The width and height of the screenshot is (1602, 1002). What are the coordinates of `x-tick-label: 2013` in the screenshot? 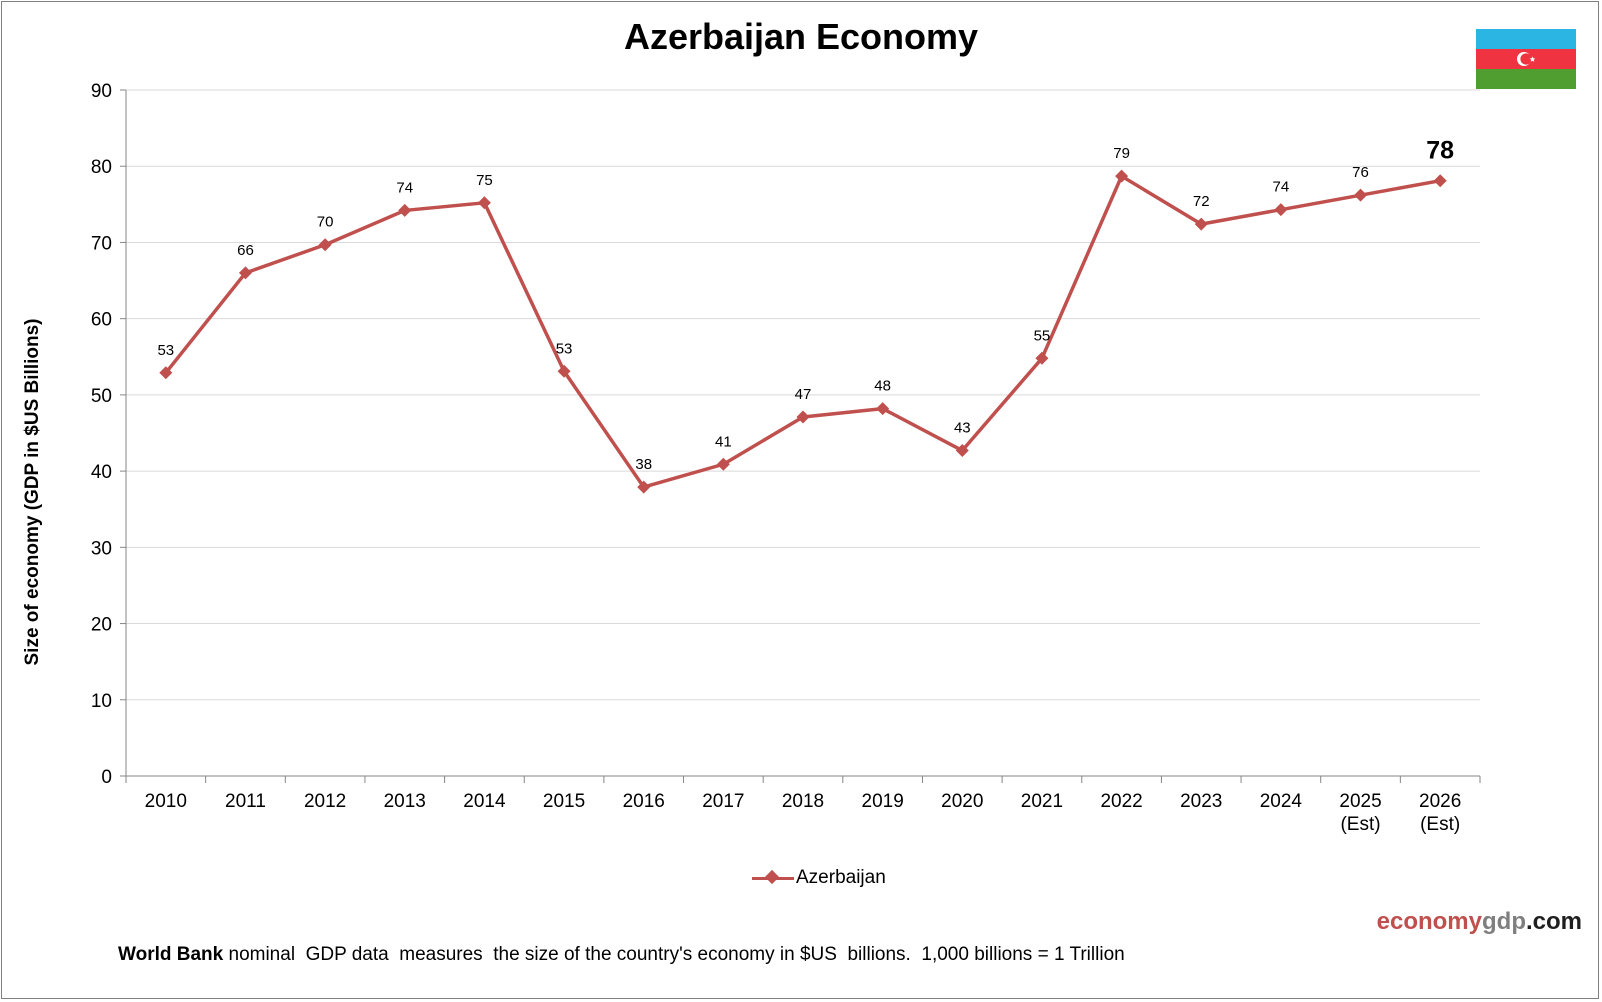 It's located at (405, 801).